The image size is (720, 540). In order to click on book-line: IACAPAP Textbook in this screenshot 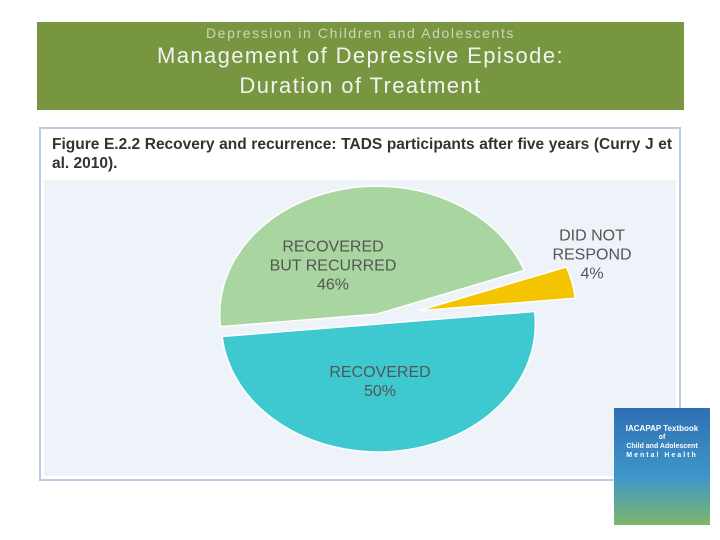, I will do `click(662, 428)`.